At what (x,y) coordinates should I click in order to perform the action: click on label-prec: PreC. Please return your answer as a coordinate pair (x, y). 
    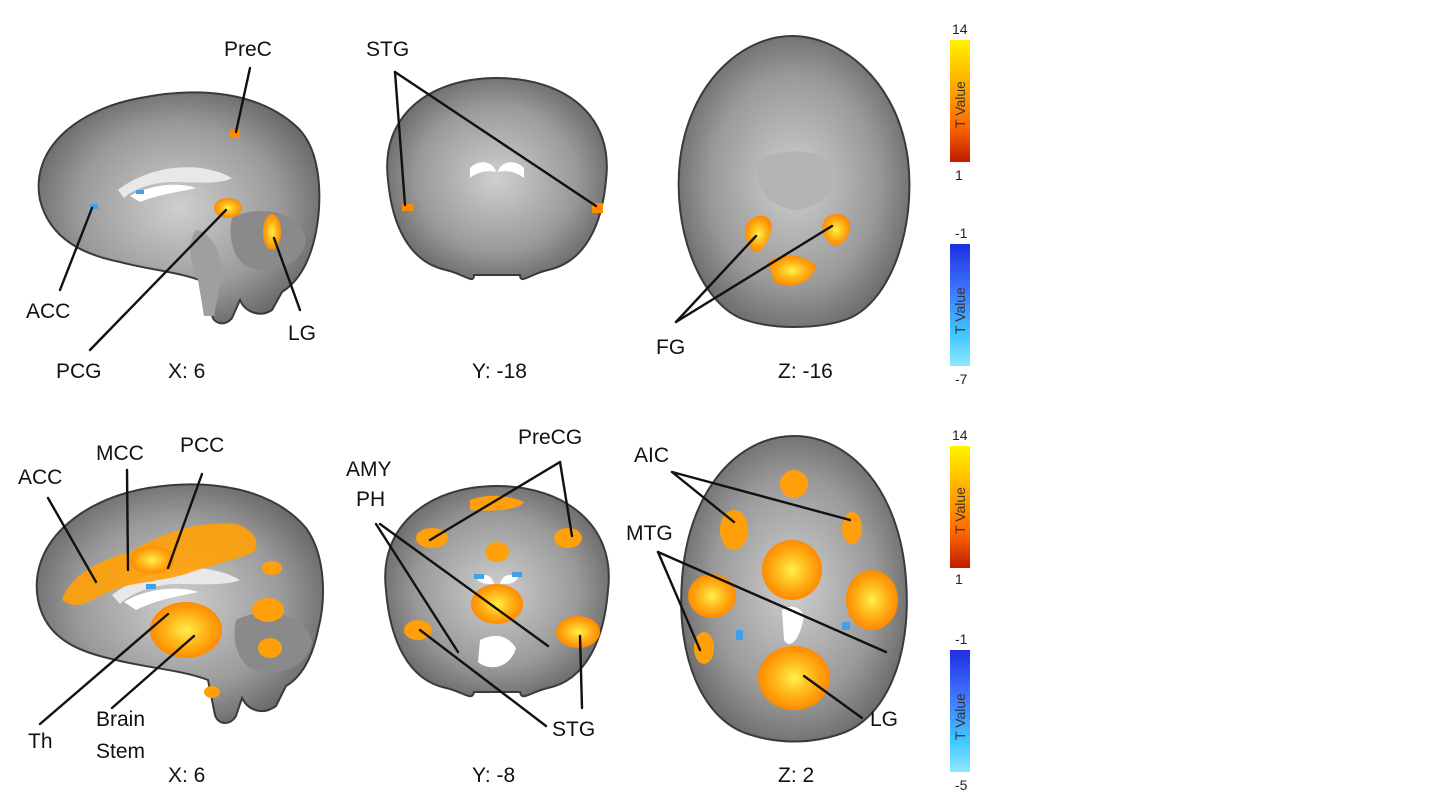
    Looking at the image, I should click on (248, 49).